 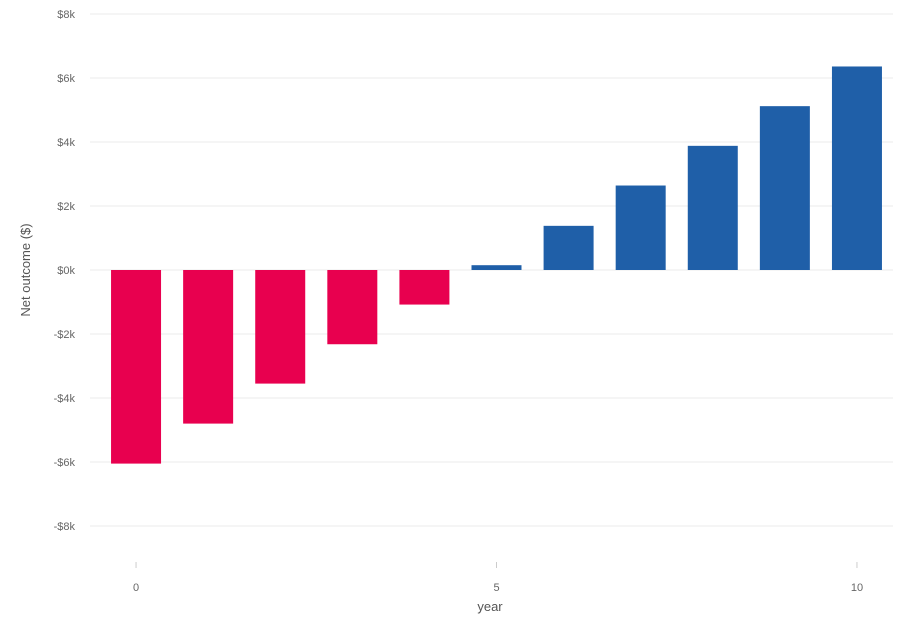 What do you see at coordinates (490, 606) in the screenshot?
I see `x-axis-title: year` at bounding box center [490, 606].